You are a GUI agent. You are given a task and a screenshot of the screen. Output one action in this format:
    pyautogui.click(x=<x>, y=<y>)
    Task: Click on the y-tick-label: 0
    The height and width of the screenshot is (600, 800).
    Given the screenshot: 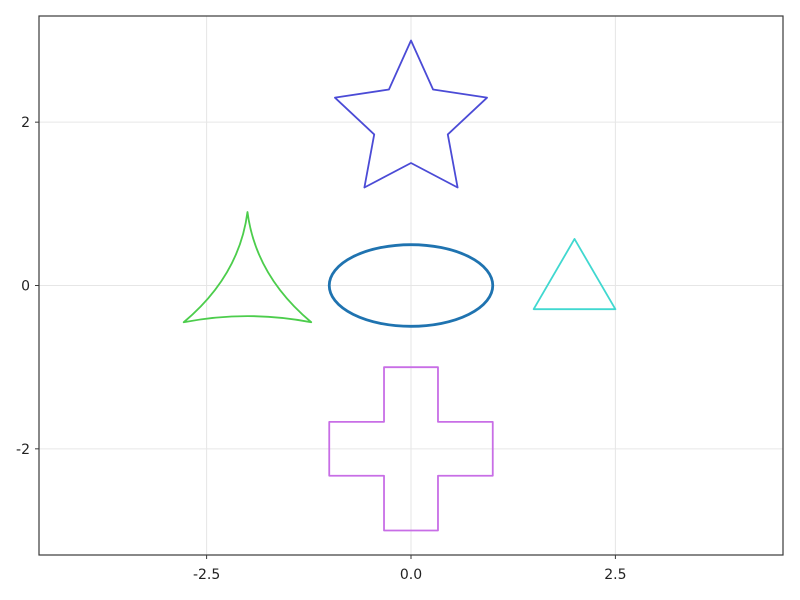 What is the action you would take?
    pyautogui.click(x=25, y=287)
    